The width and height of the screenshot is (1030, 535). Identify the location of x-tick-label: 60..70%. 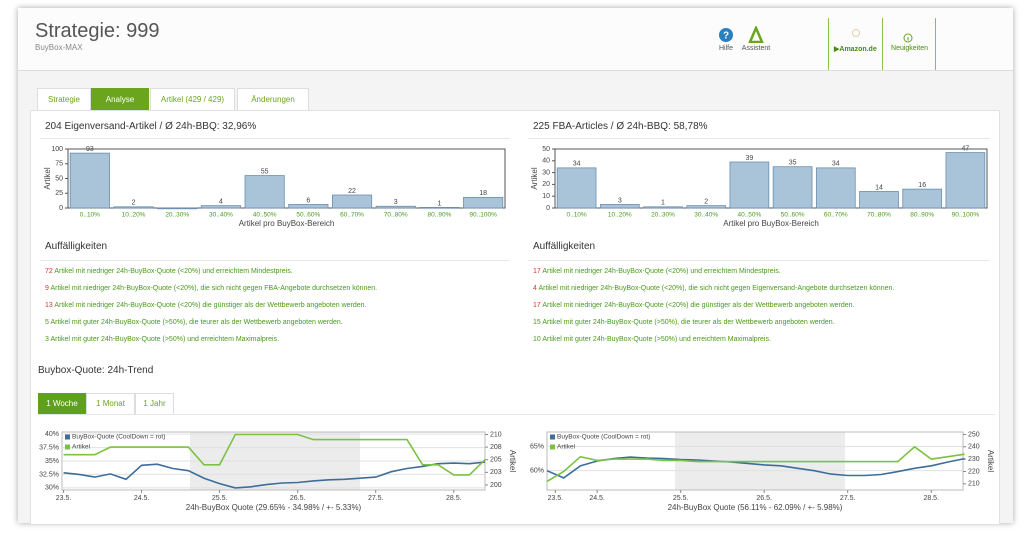
(836, 215).